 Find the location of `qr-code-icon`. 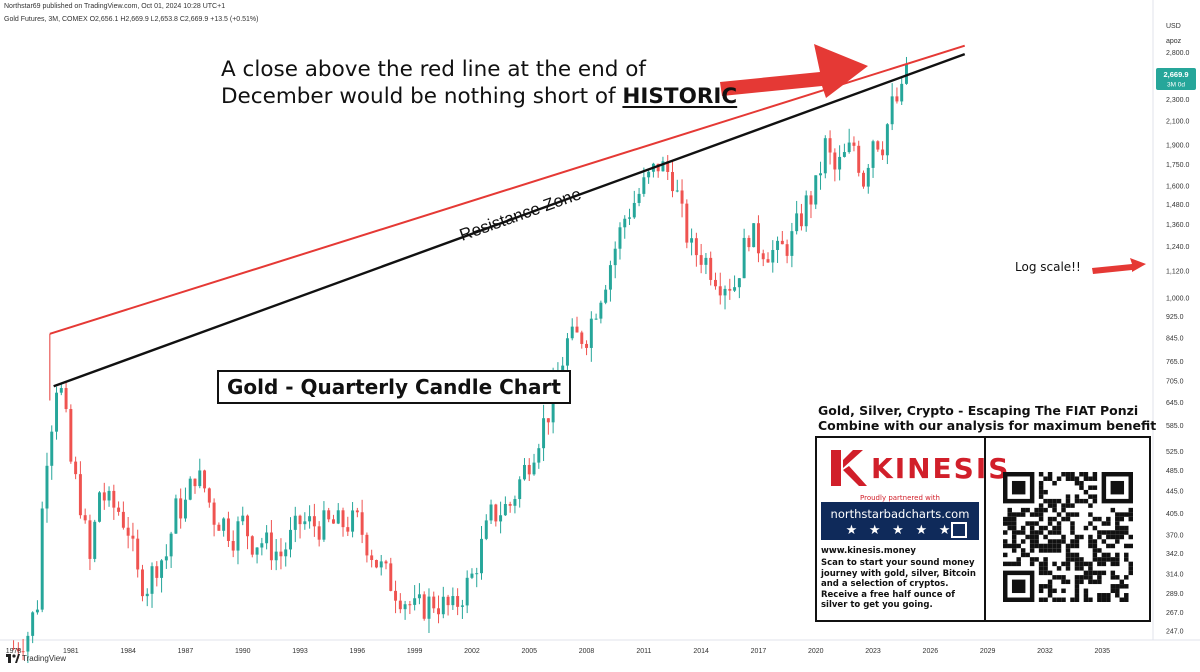

qr-code-icon is located at coordinates (1068, 537).